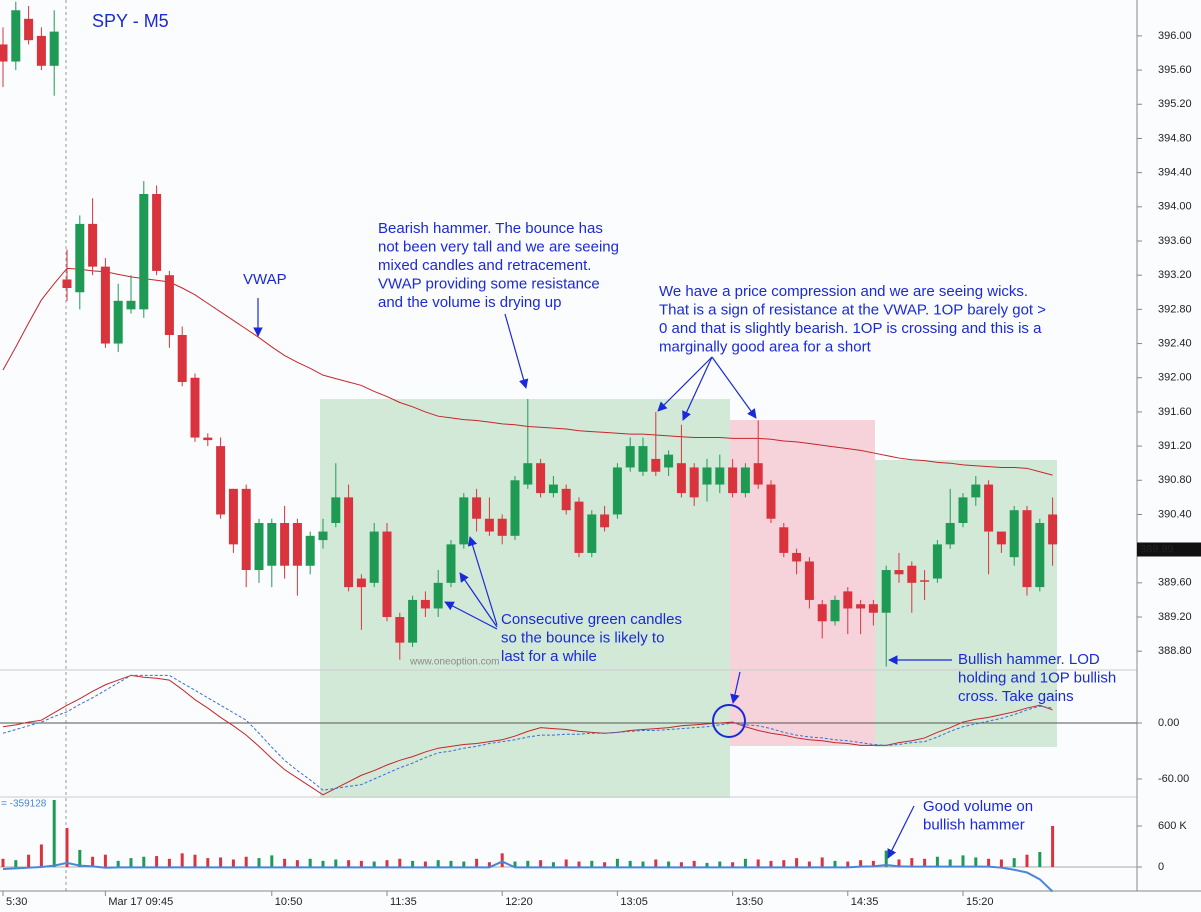  What do you see at coordinates (1175, 104) in the screenshot?
I see `y-tick-label: 395.20` at bounding box center [1175, 104].